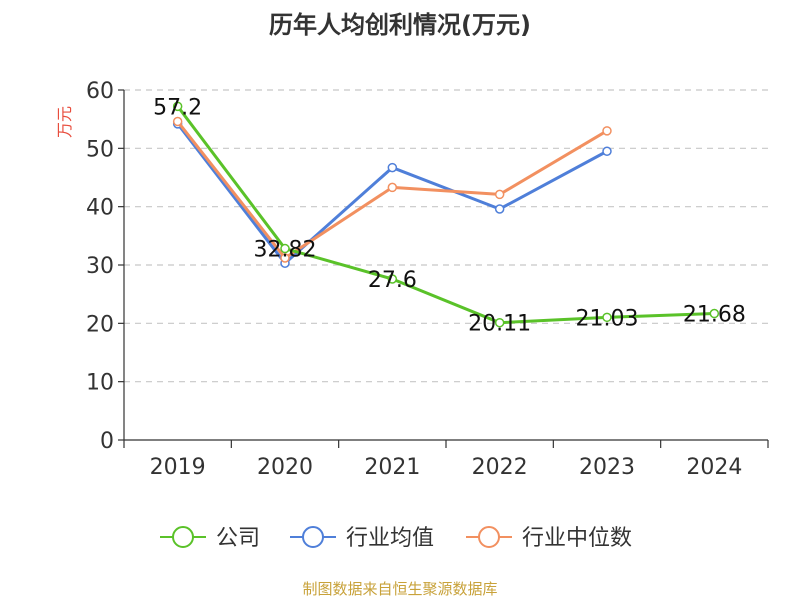  What do you see at coordinates (177, 121) in the screenshot?
I see `data-point-2-2019` at bounding box center [177, 121].